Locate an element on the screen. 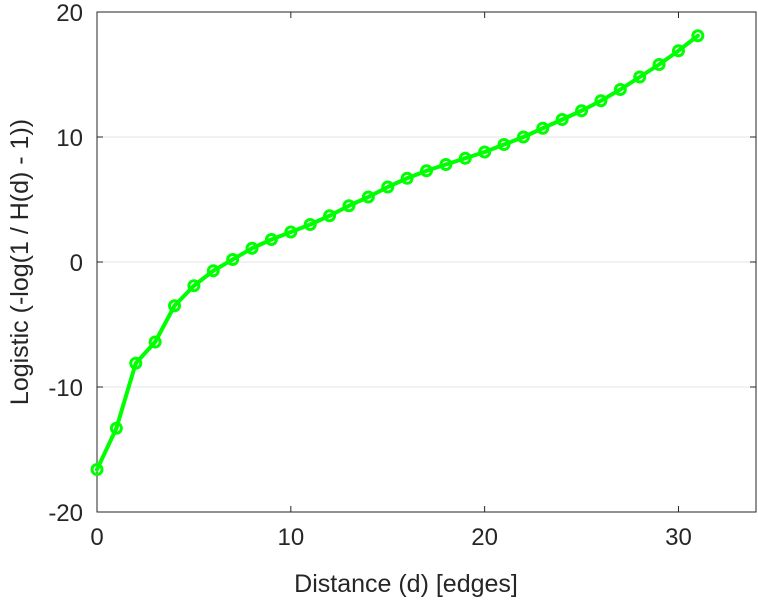  x-axis-label: Distance (d) [edges] is located at coordinates (406, 584).